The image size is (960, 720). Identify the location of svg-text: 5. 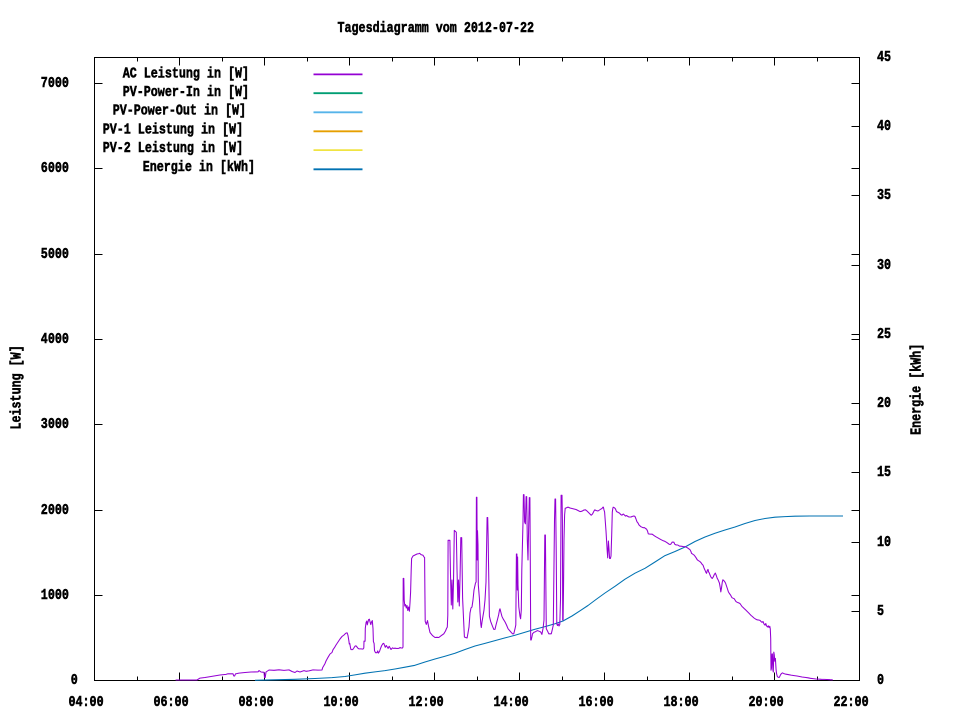
(880, 612).